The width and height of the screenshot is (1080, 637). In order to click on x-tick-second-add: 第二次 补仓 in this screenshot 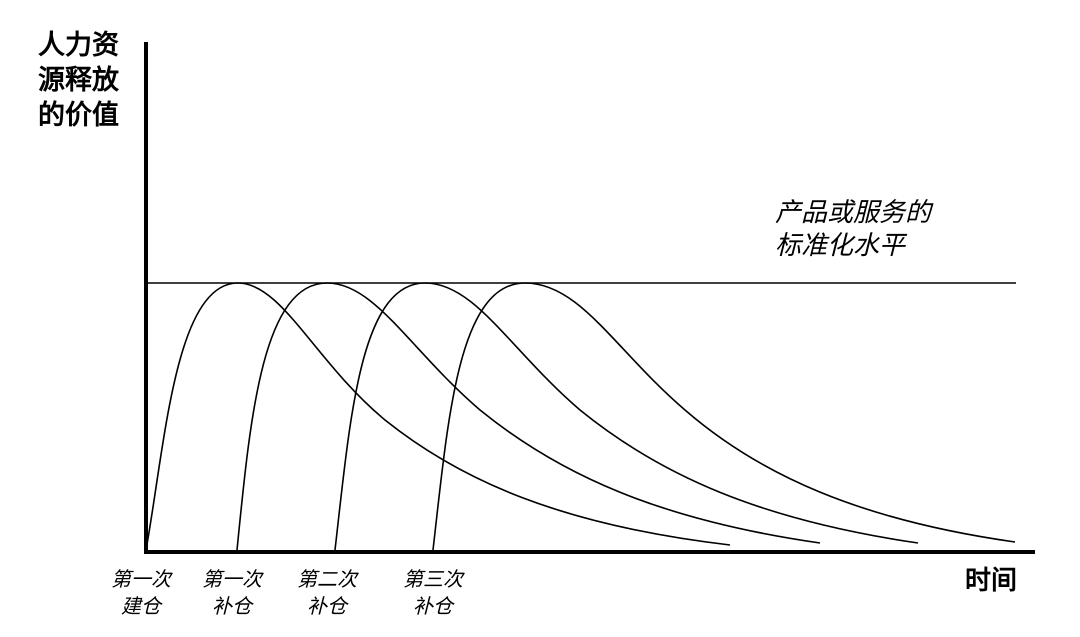, I will do `click(327, 593)`.